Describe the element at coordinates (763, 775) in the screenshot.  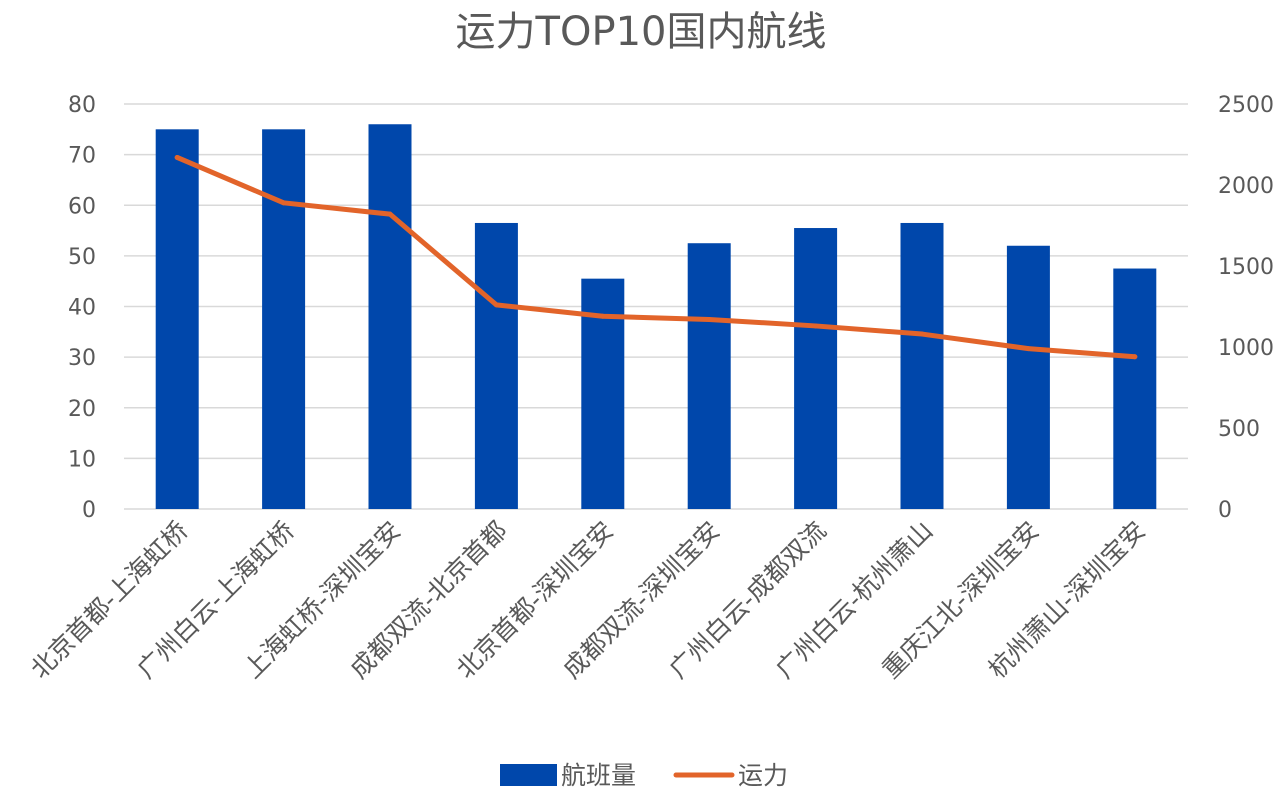
I see `legend-label-line: 运力` at that location.